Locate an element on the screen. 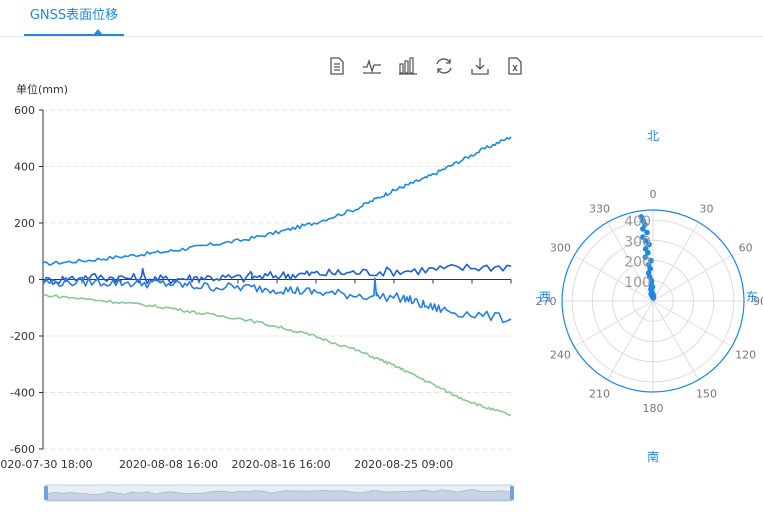  bar-chart-icon is located at coordinates (408, 66).